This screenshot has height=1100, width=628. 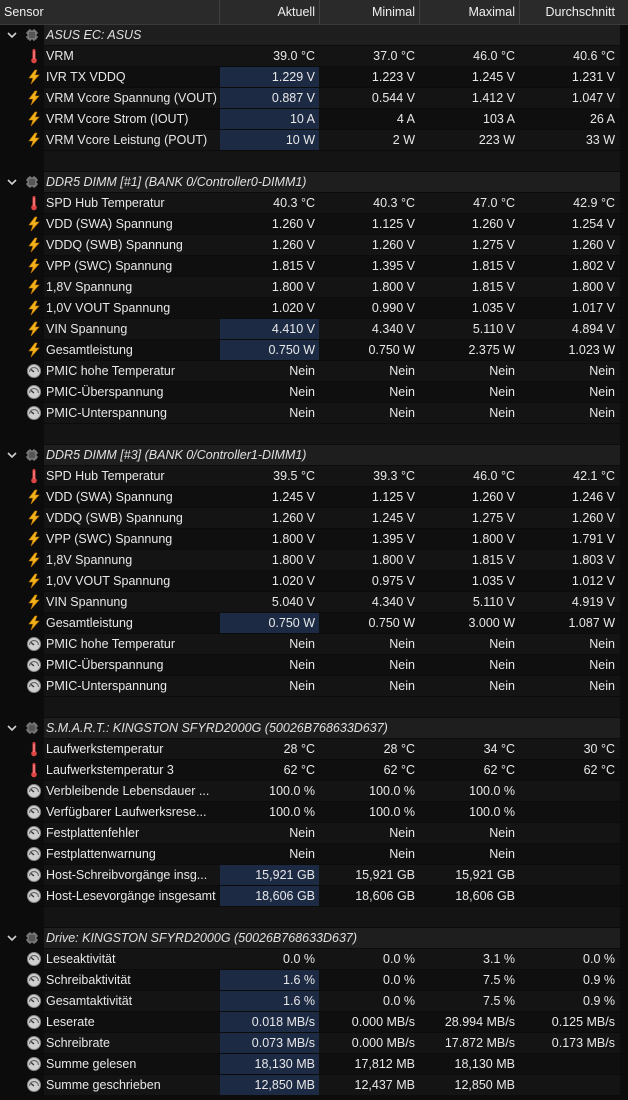 I want to click on sensor-row: VRM Vcore Strom (IOUT) 10 A 4 A 103 A 26 A, so click(x=314, y=119).